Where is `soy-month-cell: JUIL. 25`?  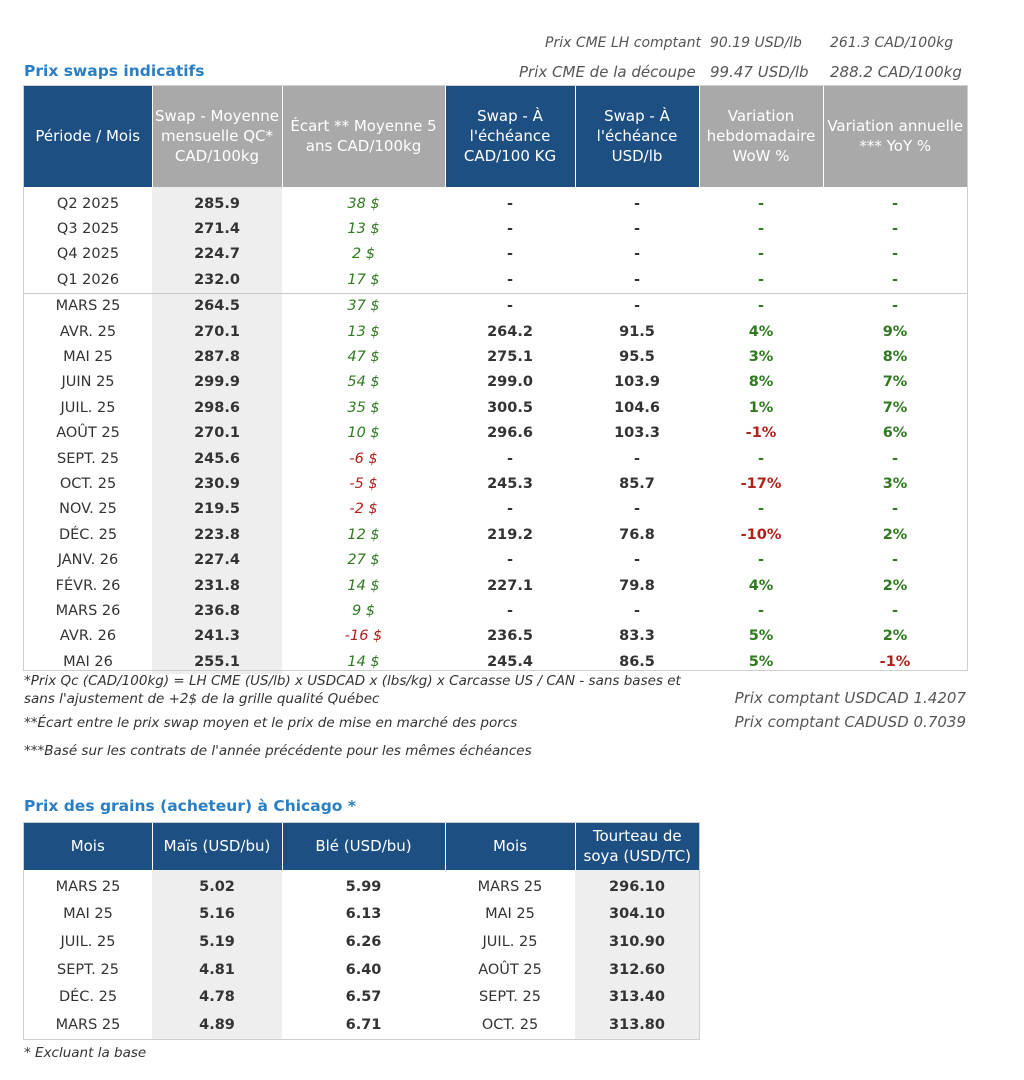 soy-month-cell: JUIL. 25 is located at coordinates (510, 941).